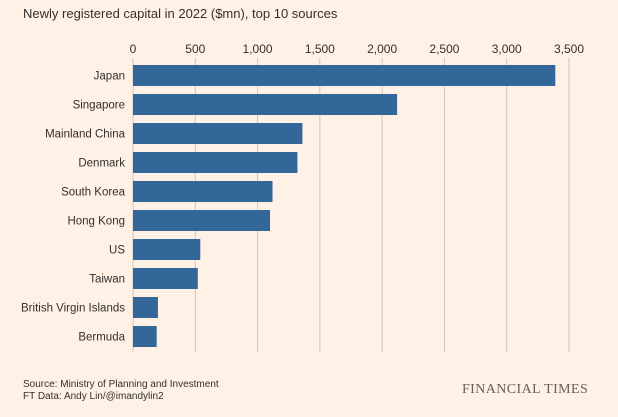 The image size is (618, 417). Describe the element at coordinates (117, 251) in the screenshot. I see `category-label: US` at that location.